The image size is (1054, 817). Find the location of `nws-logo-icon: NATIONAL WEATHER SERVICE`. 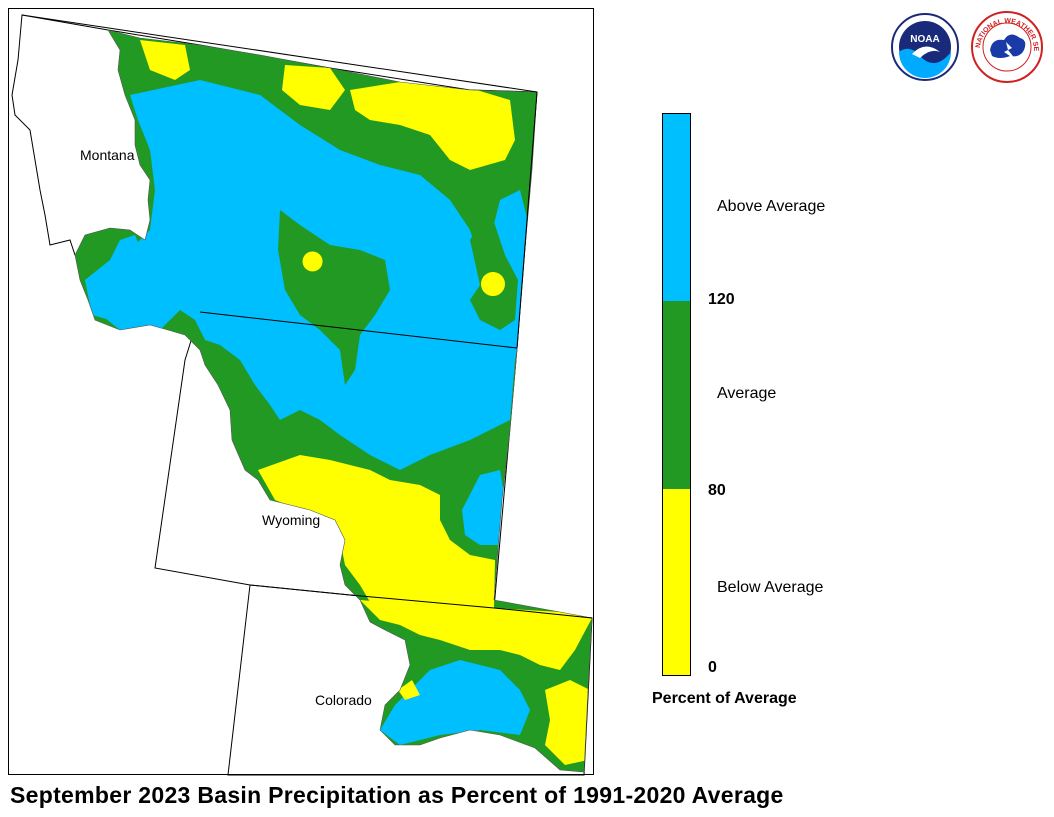

nws-logo-icon: NATIONAL WEATHER SERVICE is located at coordinates (1006, 46).